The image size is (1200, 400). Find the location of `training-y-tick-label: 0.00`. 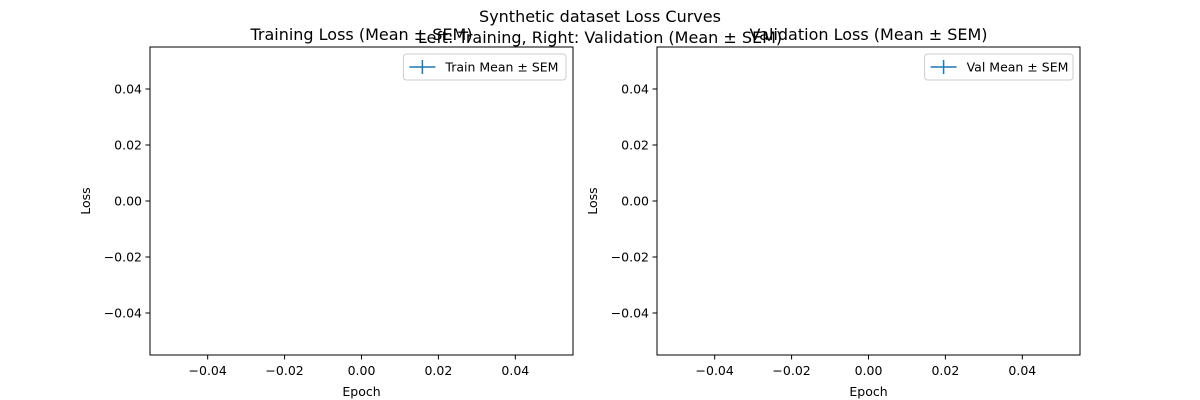

training-y-tick-label: 0.00 is located at coordinates (128, 201).